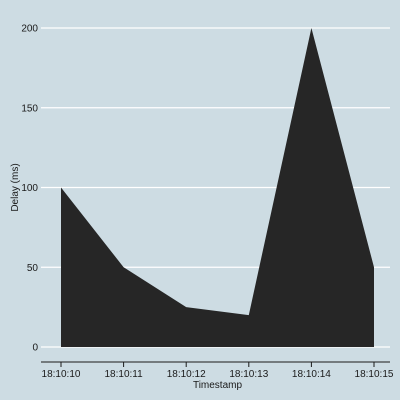  I want to click on y-tick-label: 50, so click(33, 268).